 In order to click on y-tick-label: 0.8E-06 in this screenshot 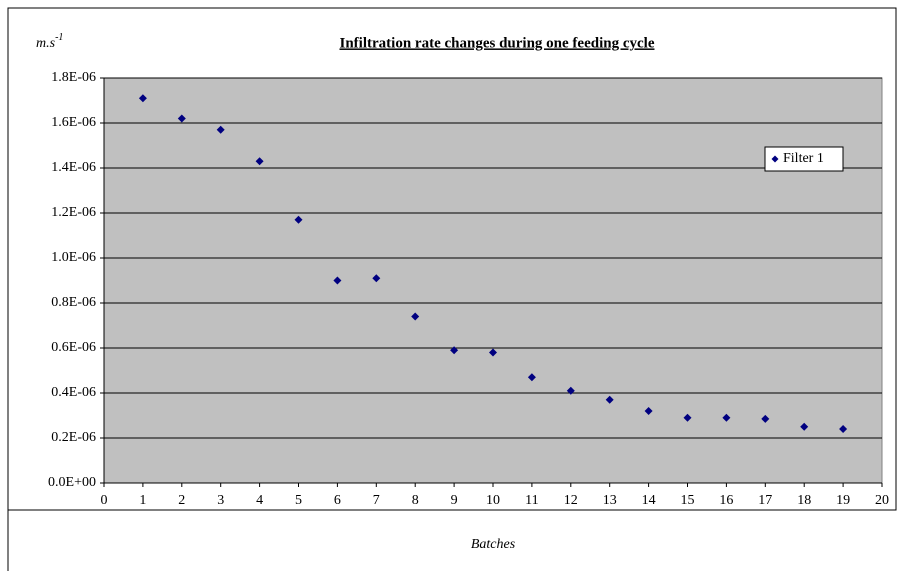, I will do `click(73, 302)`.